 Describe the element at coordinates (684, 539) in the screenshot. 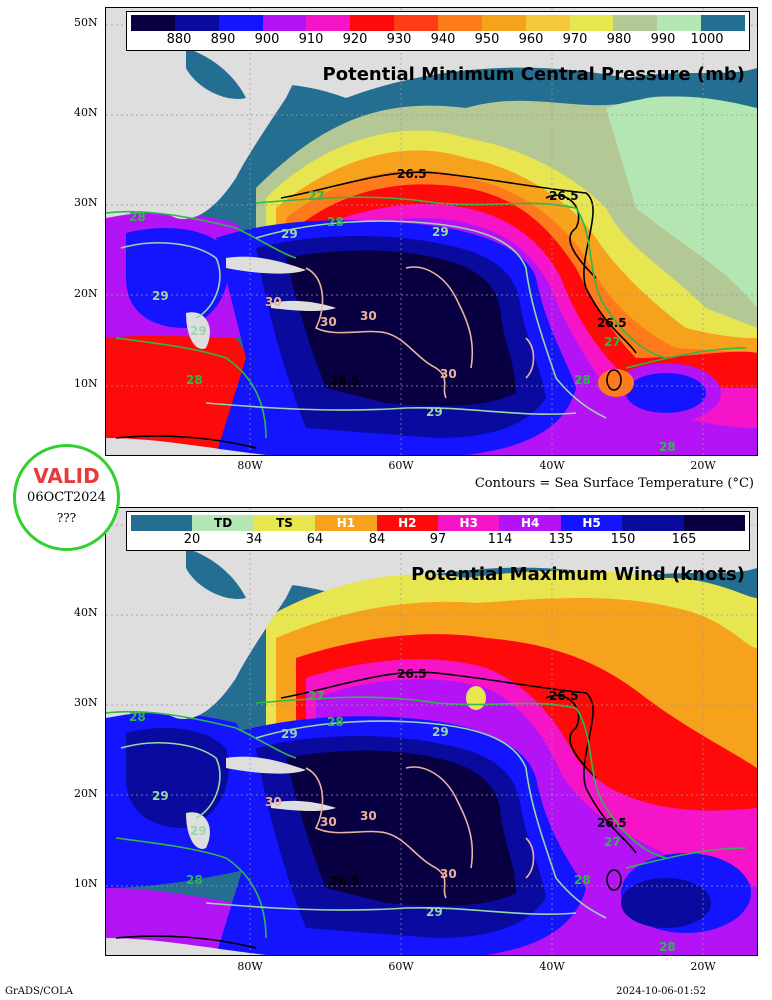

I see `colorbar-tick: 165` at that location.